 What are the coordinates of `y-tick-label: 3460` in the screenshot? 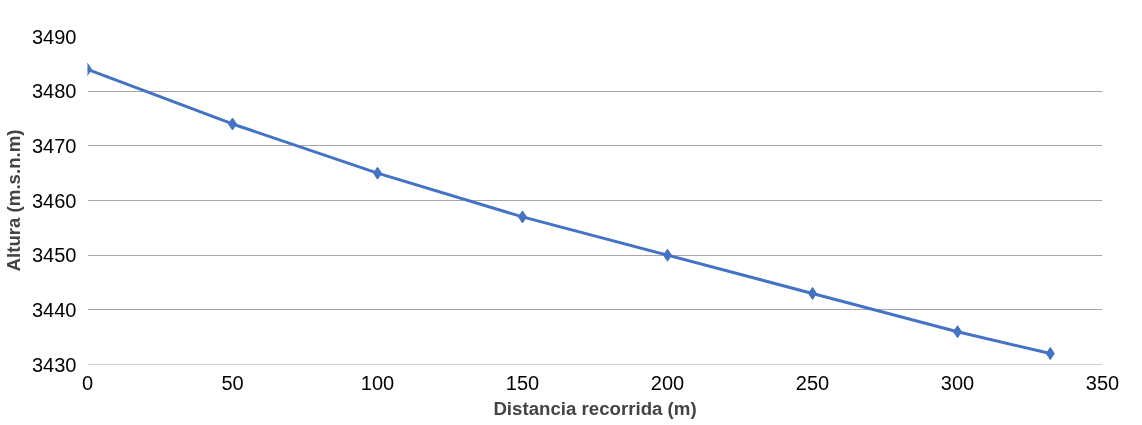 It's located at (54, 200).